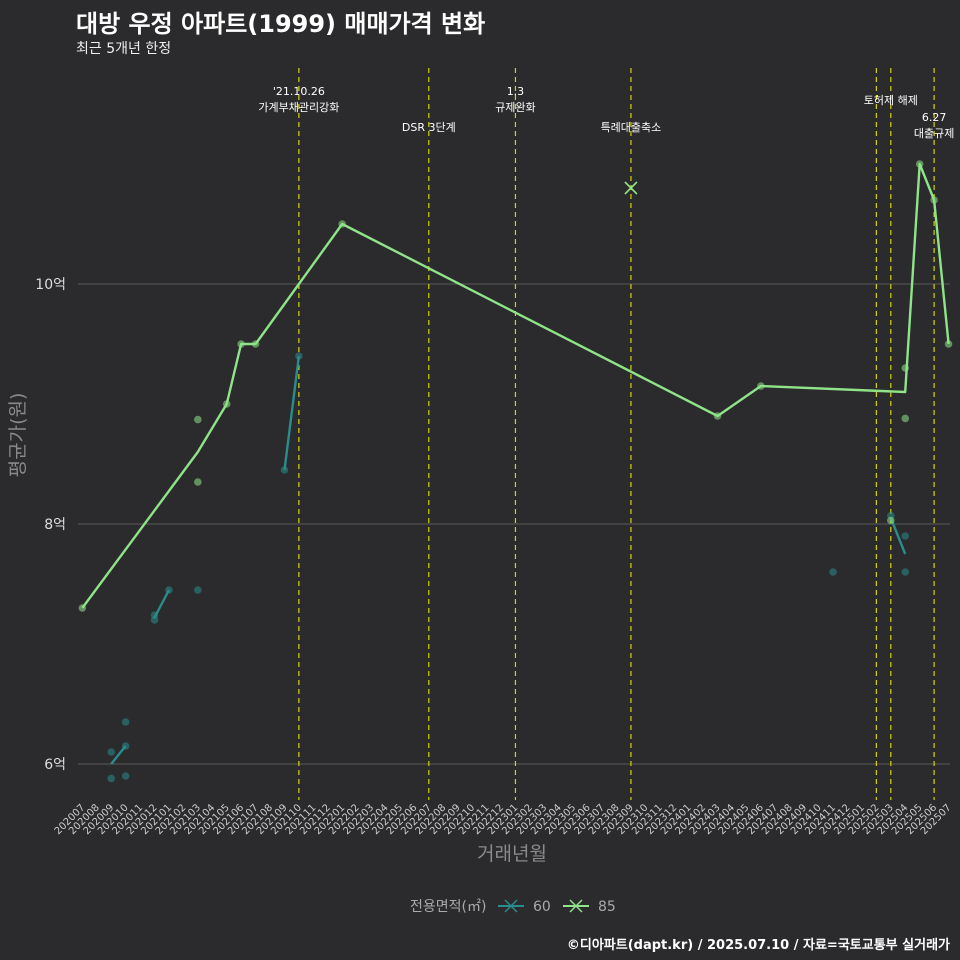 This screenshot has height=960, width=960. What do you see at coordinates (124, 49) in the screenshot?
I see `chart-subtitle: 최근 5개년 한정` at bounding box center [124, 49].